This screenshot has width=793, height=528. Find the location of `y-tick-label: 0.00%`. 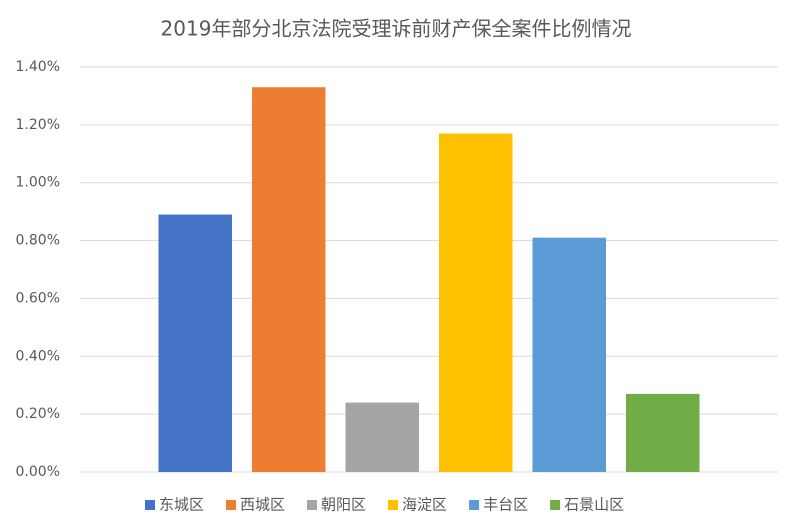

y-tick-label: 0.00% is located at coordinates (38, 472).